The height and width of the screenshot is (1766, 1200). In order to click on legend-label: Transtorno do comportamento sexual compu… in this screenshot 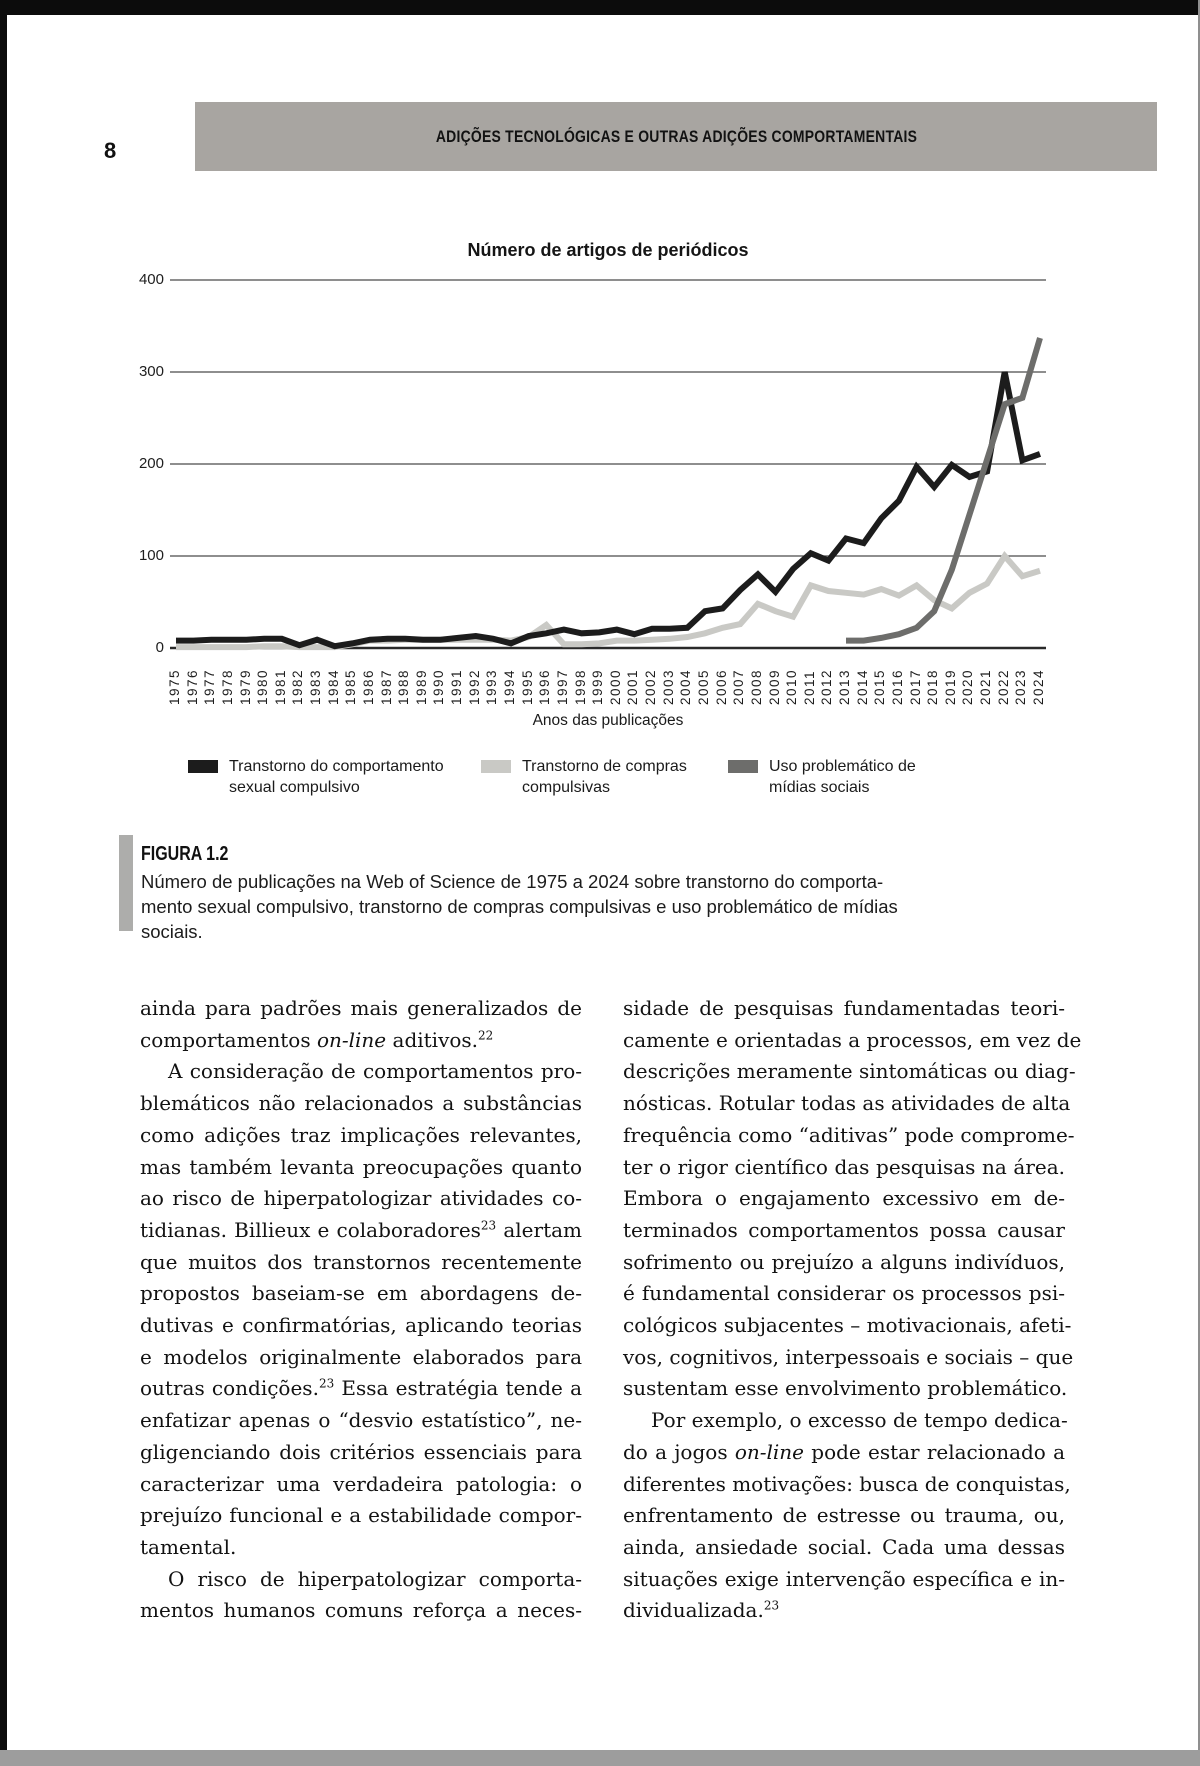, I will do `click(336, 777)`.